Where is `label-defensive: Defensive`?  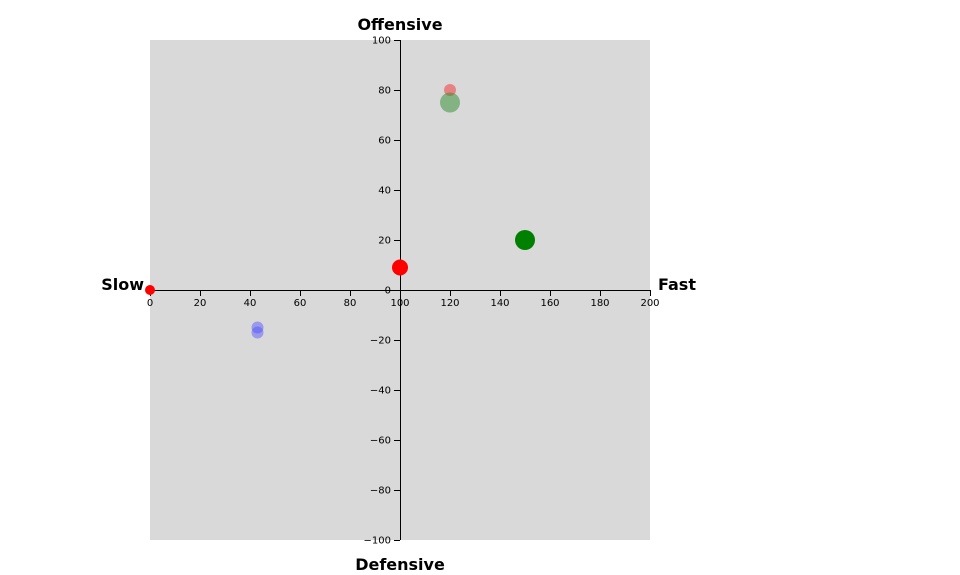
label-defensive: Defensive is located at coordinates (400, 564).